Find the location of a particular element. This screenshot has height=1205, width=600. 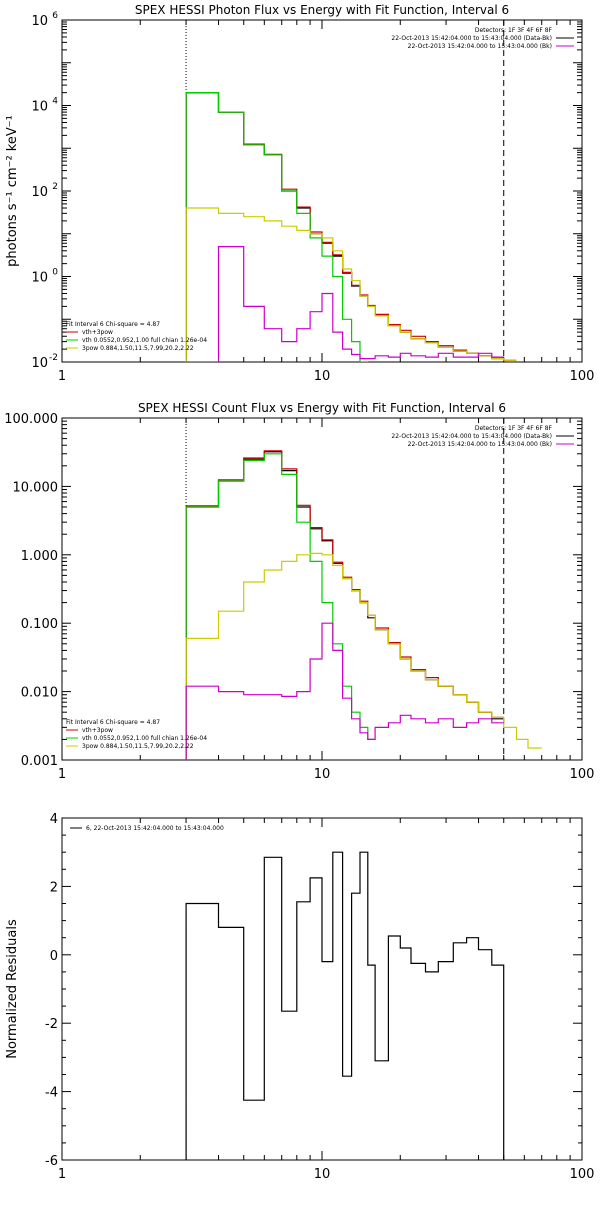

series-vth-3pow is located at coordinates (344, 605).